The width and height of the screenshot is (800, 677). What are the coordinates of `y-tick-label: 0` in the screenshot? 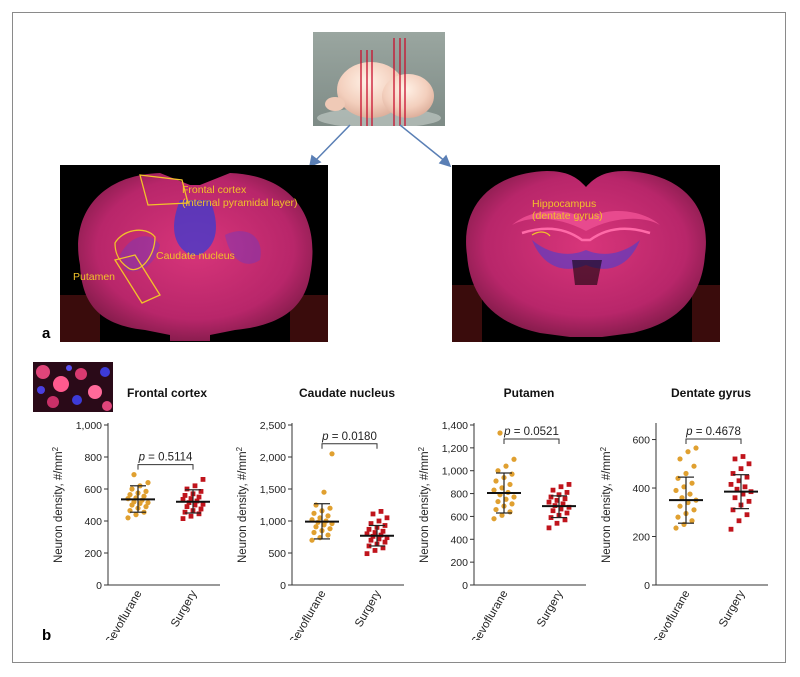 It's located at (465, 586).